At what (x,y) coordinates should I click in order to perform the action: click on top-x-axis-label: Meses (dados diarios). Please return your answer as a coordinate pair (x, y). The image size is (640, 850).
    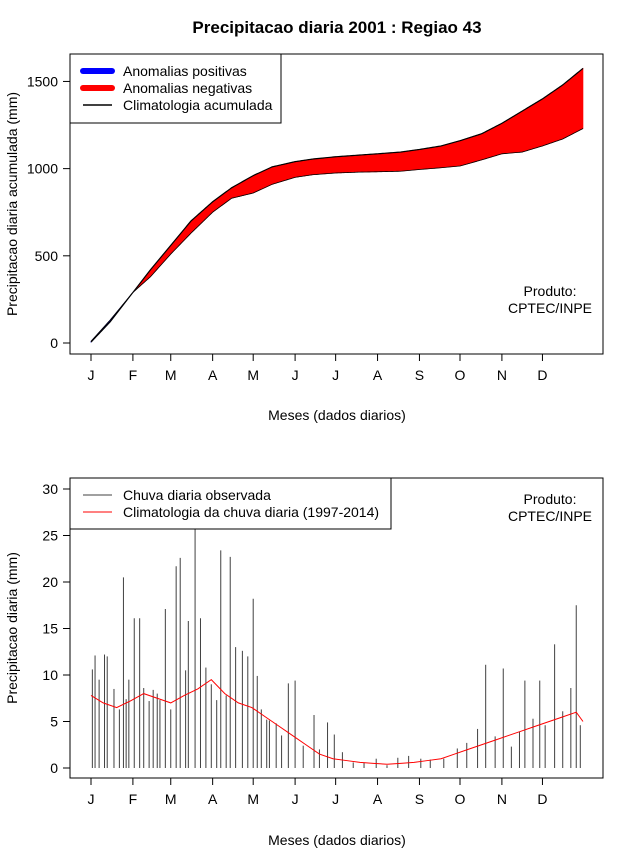
    Looking at the image, I should click on (337, 415).